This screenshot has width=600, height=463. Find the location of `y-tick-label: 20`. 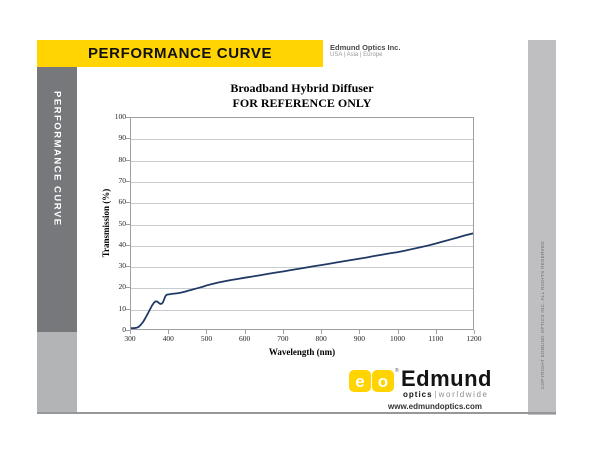

y-tick-label: 20 is located at coordinates (122, 287).